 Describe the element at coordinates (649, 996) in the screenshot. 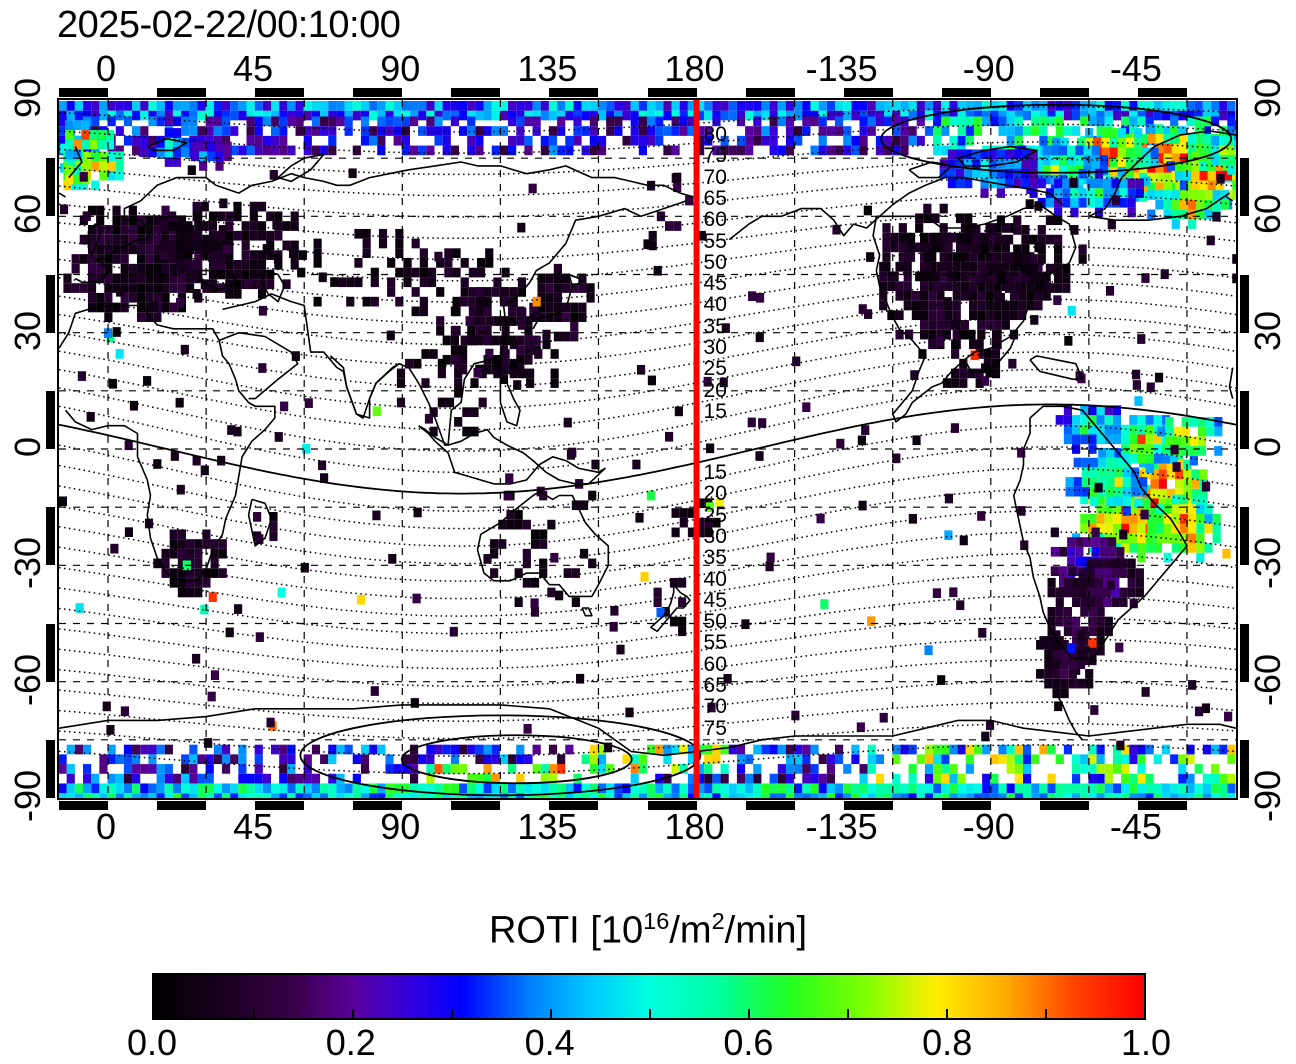

I see `colorbar` at that location.